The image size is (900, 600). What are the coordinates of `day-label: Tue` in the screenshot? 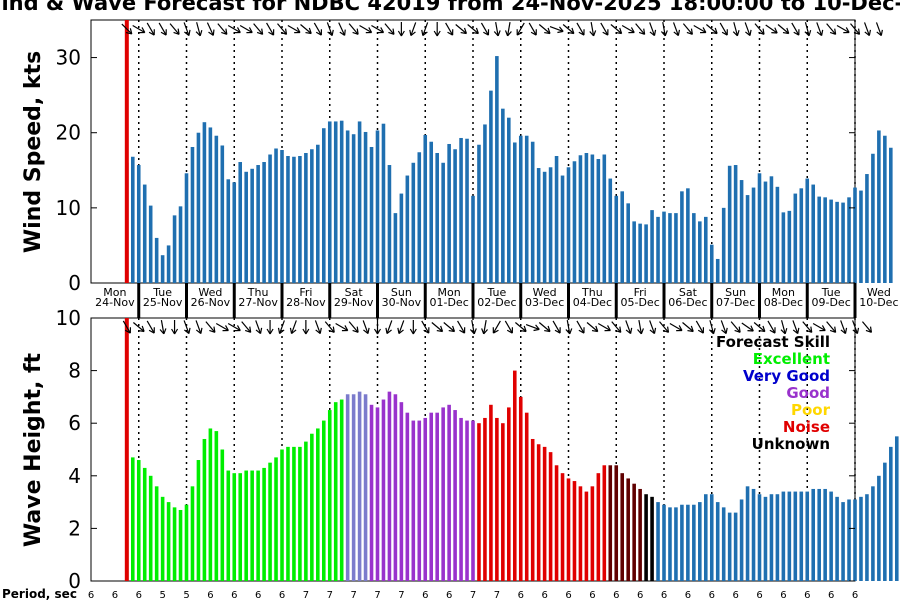 It's located at (831, 292).